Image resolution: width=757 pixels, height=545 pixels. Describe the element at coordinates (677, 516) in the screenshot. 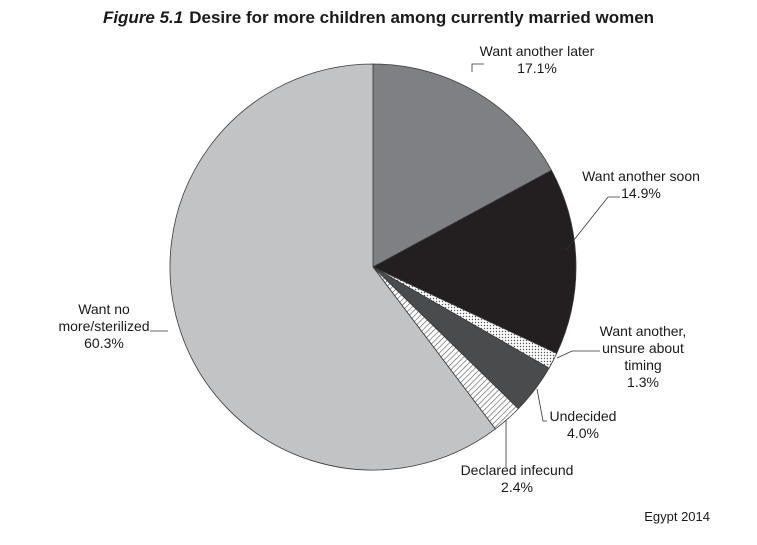

I see `source-note: Egypt 2014` at that location.